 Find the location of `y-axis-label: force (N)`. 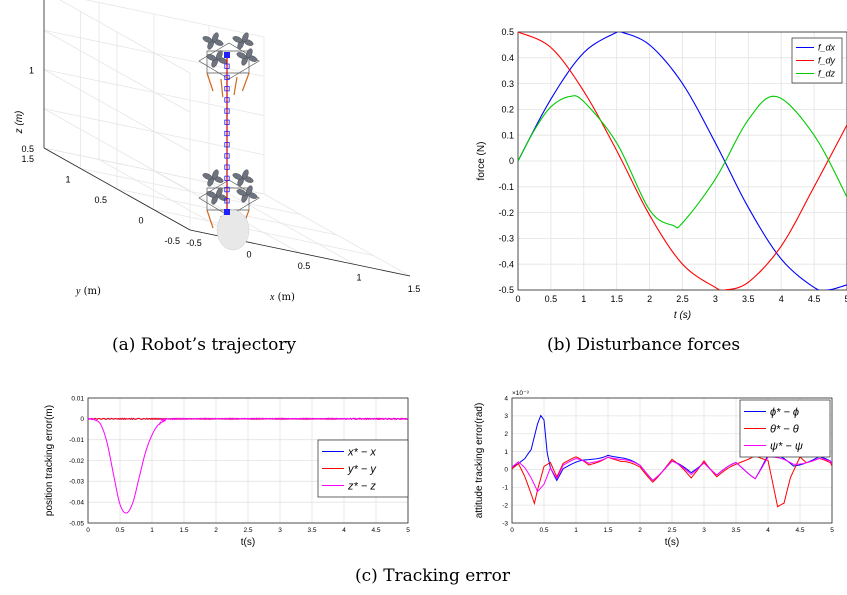

y-axis-label: force (N) is located at coordinates (481, 161).